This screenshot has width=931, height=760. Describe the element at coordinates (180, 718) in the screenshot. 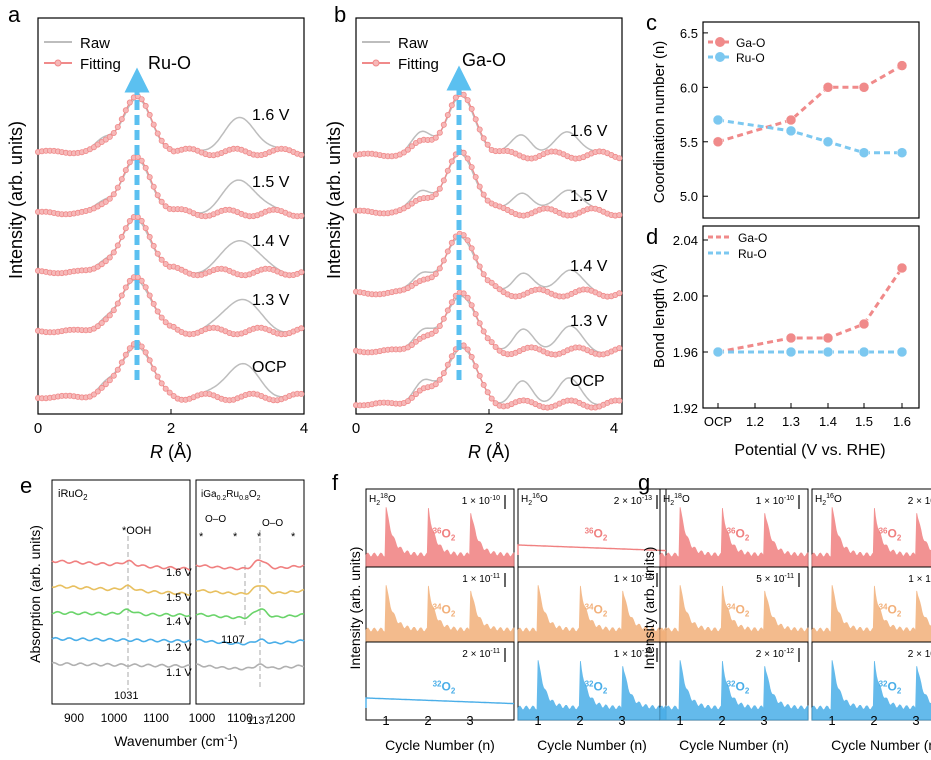

I see `x-ticks-e: 900 1000 1100 1000 1100 1200` at that location.